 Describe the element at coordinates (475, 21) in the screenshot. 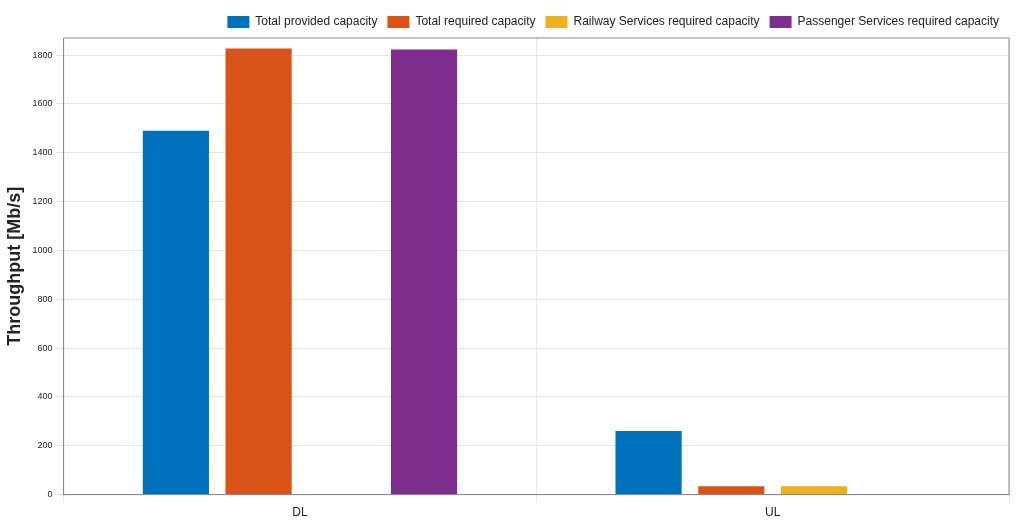

I see `legend-label: Total required capacity` at that location.